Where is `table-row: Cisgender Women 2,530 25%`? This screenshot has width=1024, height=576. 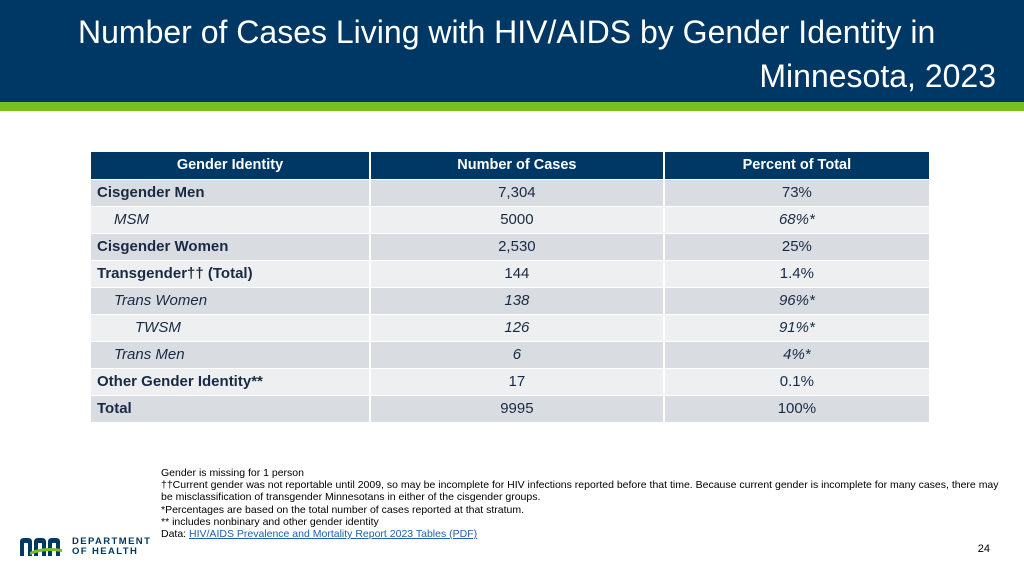 table-row: Cisgender Women 2,530 25% is located at coordinates (510, 246).